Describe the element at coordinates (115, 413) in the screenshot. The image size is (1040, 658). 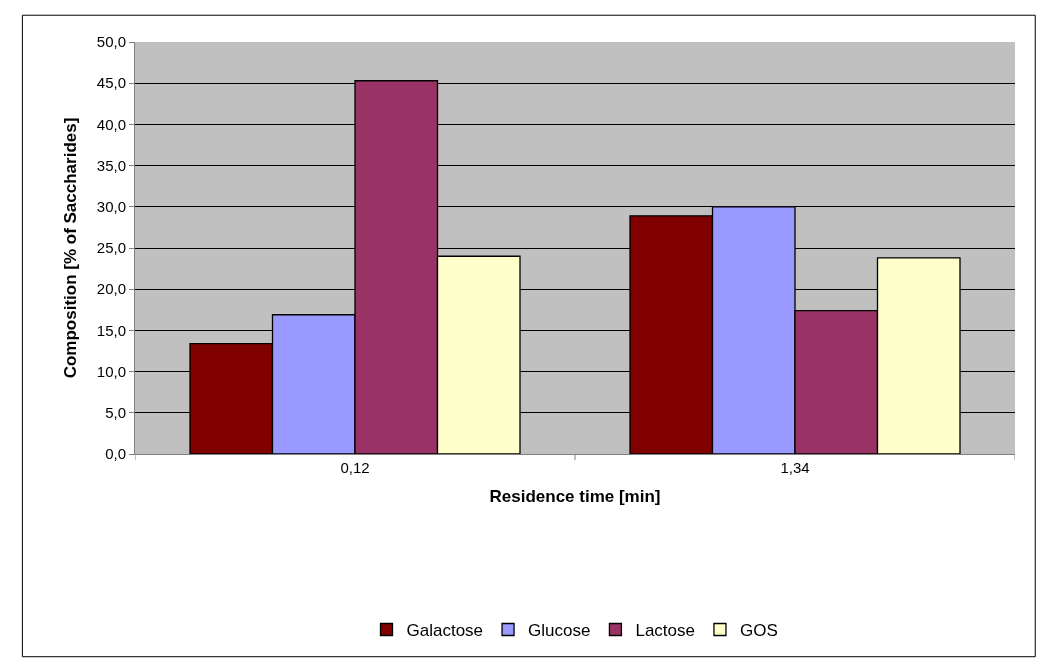
I see `y-tick-label: 5,0` at that location.